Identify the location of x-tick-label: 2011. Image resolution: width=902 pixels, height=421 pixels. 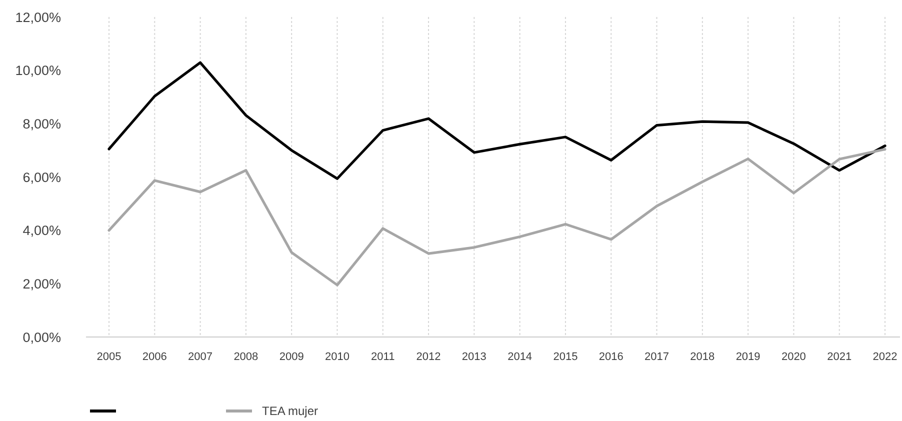
(383, 356).